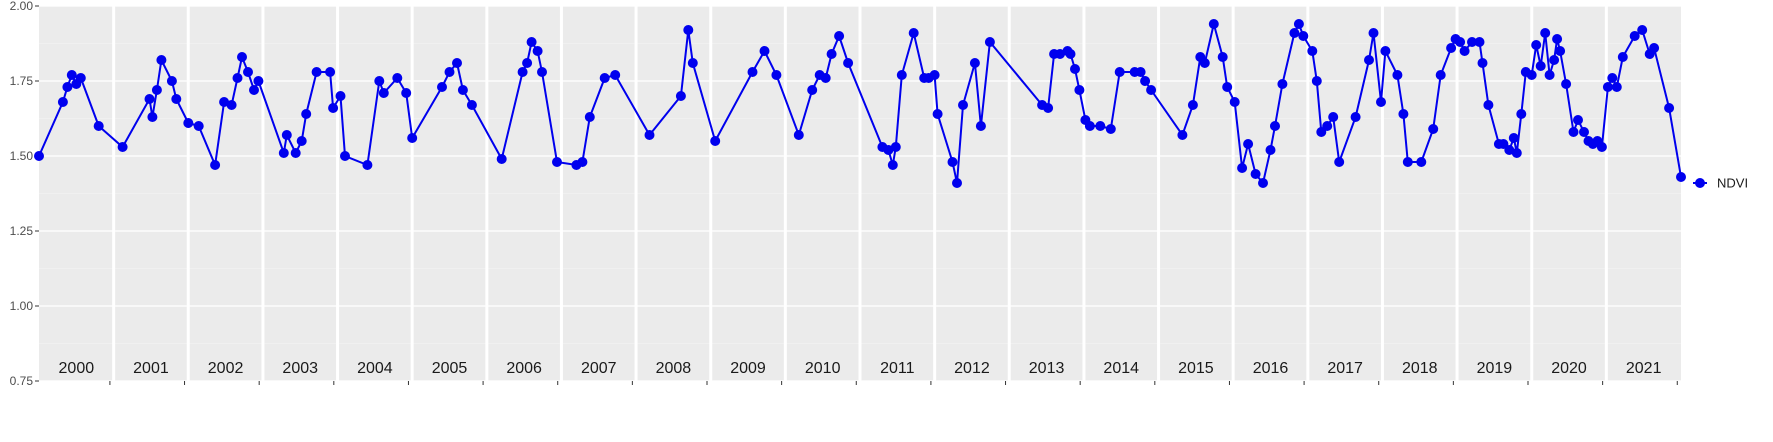 This screenshot has height=442, width=1773. I want to click on year-label: 2004, so click(375, 368).